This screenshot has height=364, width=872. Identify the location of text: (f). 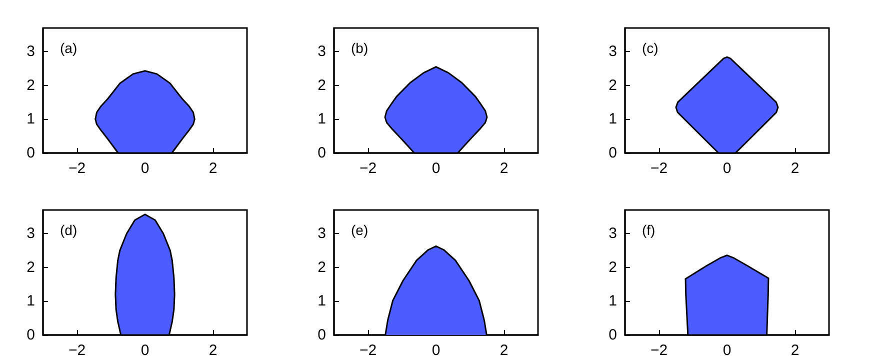
(649, 230).